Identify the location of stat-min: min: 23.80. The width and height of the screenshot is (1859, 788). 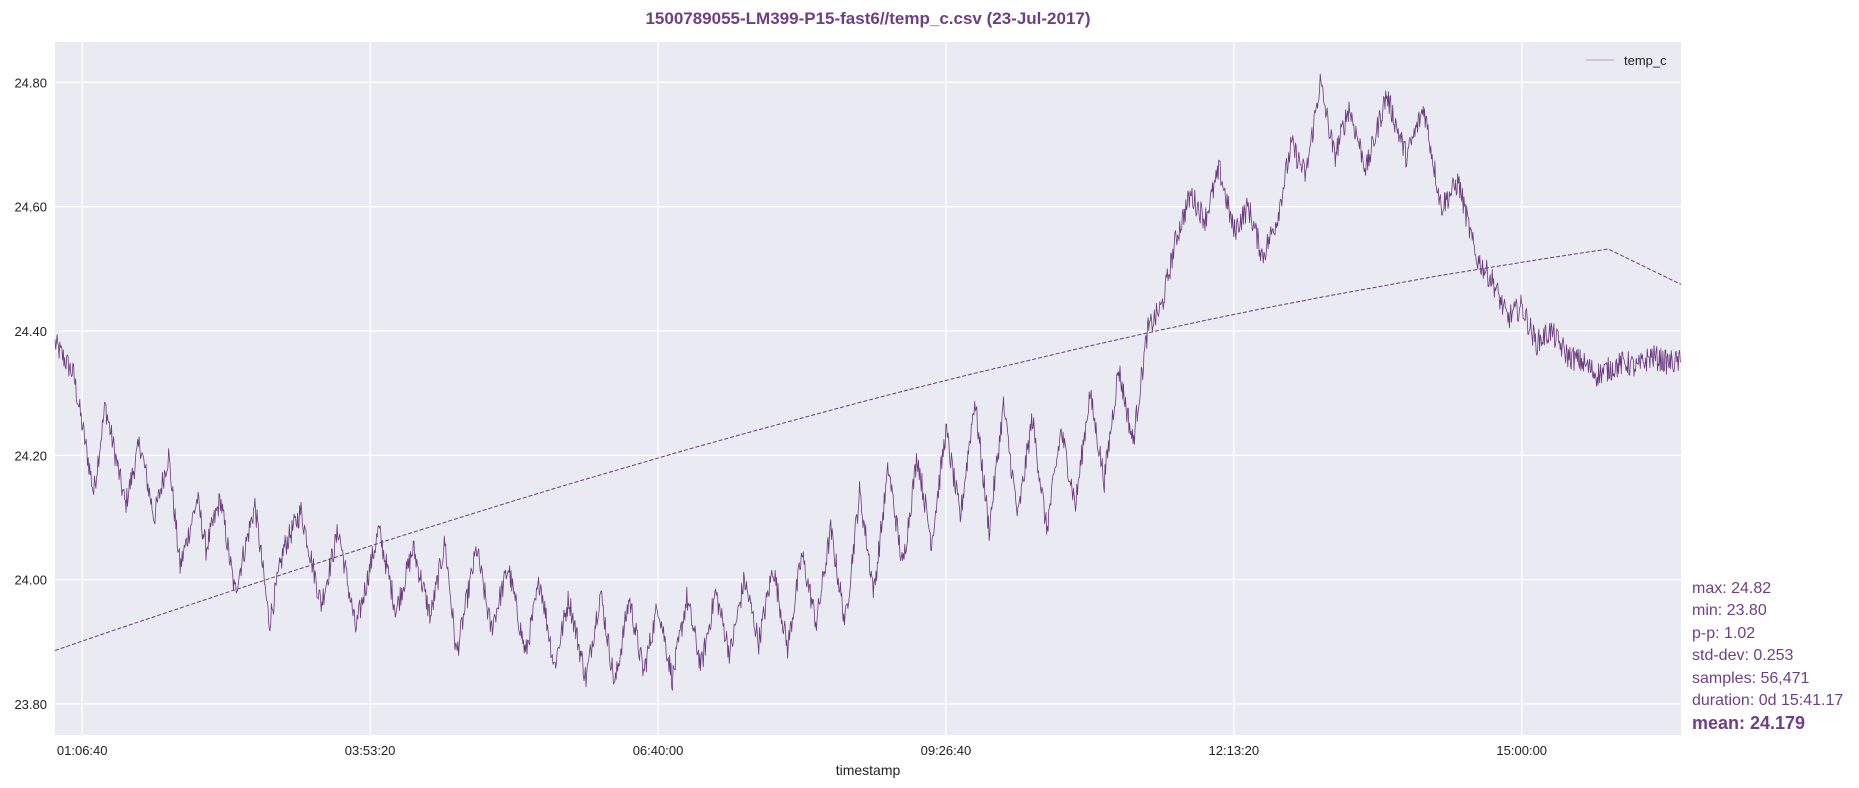
(1729, 611).